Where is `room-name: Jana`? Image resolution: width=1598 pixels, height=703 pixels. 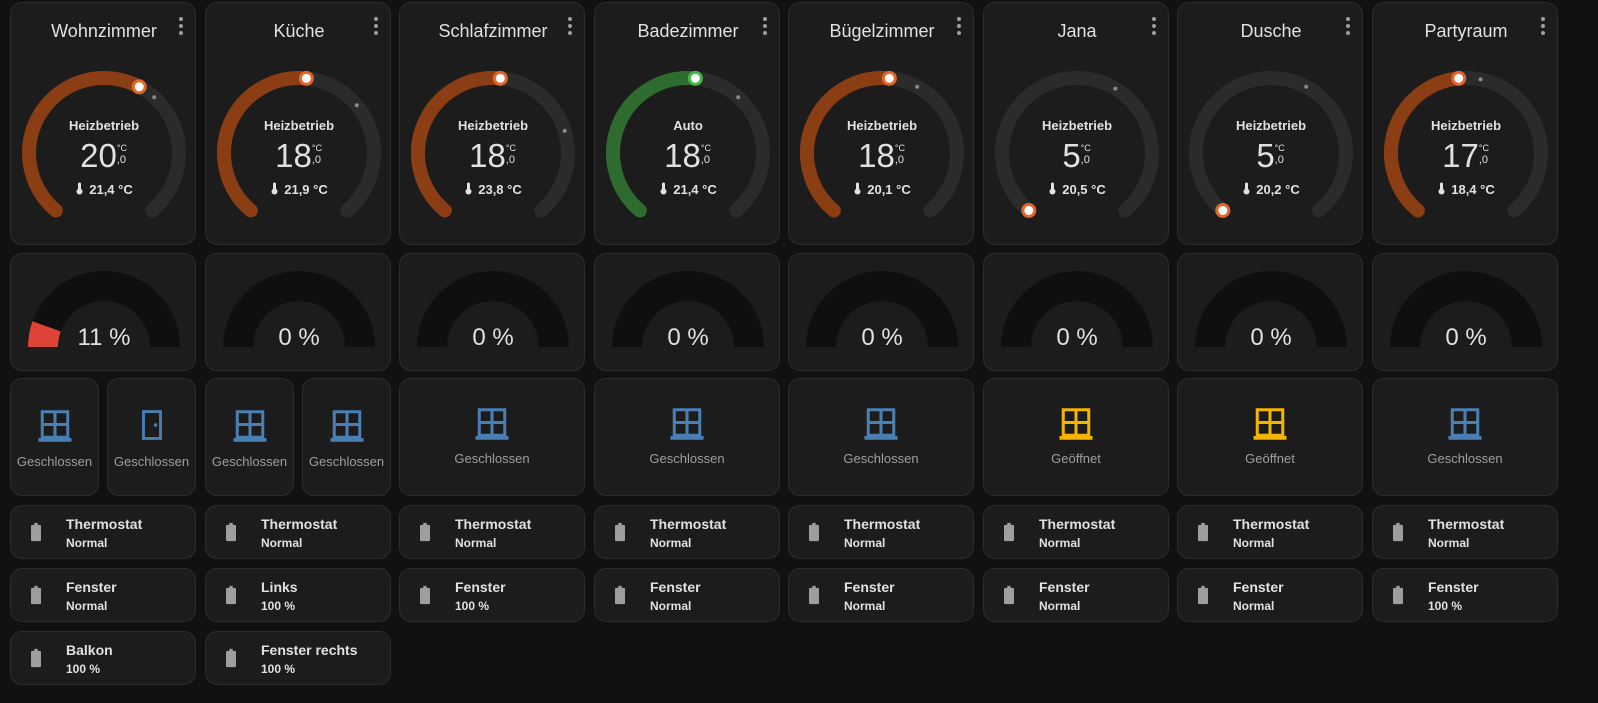 room-name: Jana is located at coordinates (1077, 31).